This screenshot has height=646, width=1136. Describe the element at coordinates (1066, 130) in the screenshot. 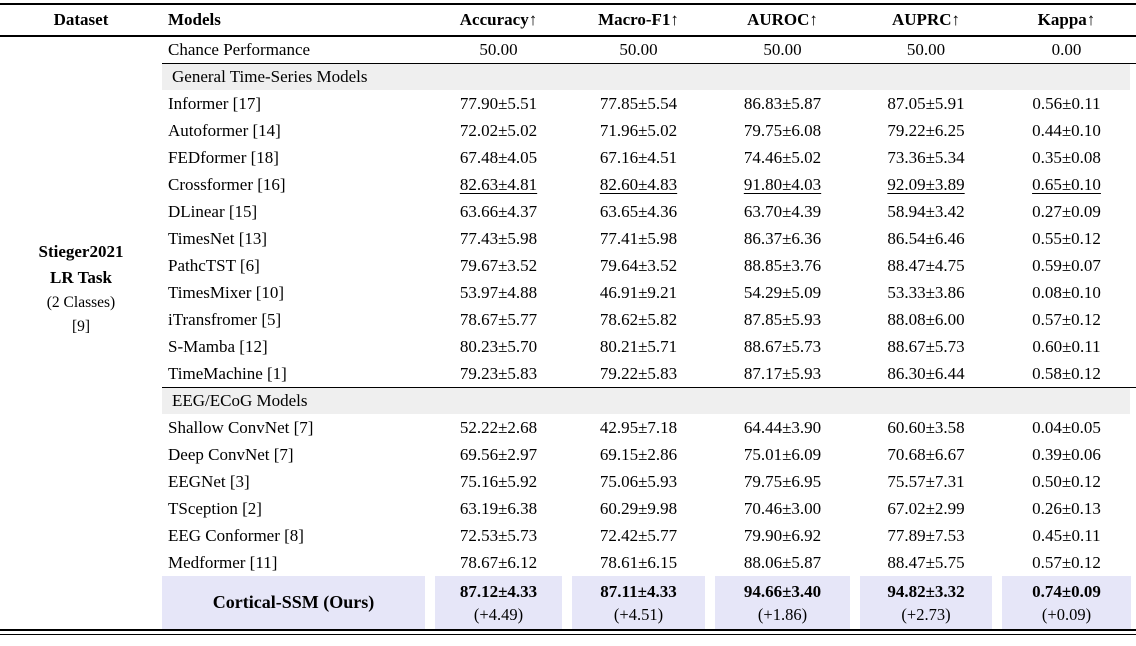

I see `metric-value: 0.44±0.10` at that location.